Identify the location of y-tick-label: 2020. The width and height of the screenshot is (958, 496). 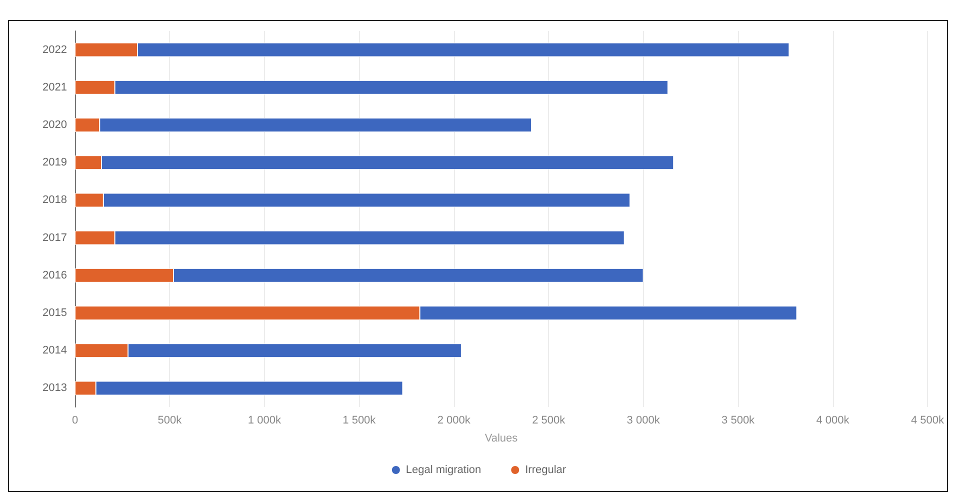
(54, 125).